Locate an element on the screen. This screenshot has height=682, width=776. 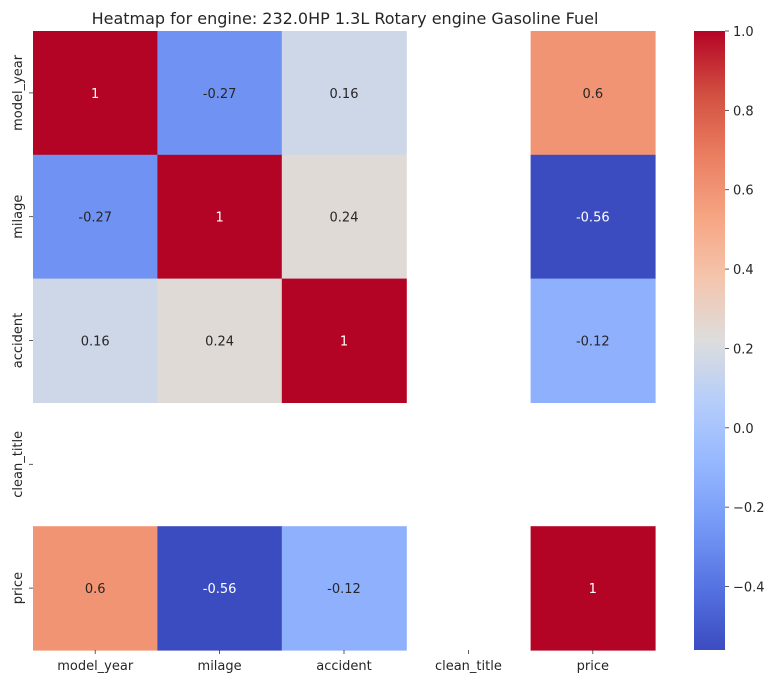
colorbar-tick-label: 0.2 is located at coordinates (743, 349).